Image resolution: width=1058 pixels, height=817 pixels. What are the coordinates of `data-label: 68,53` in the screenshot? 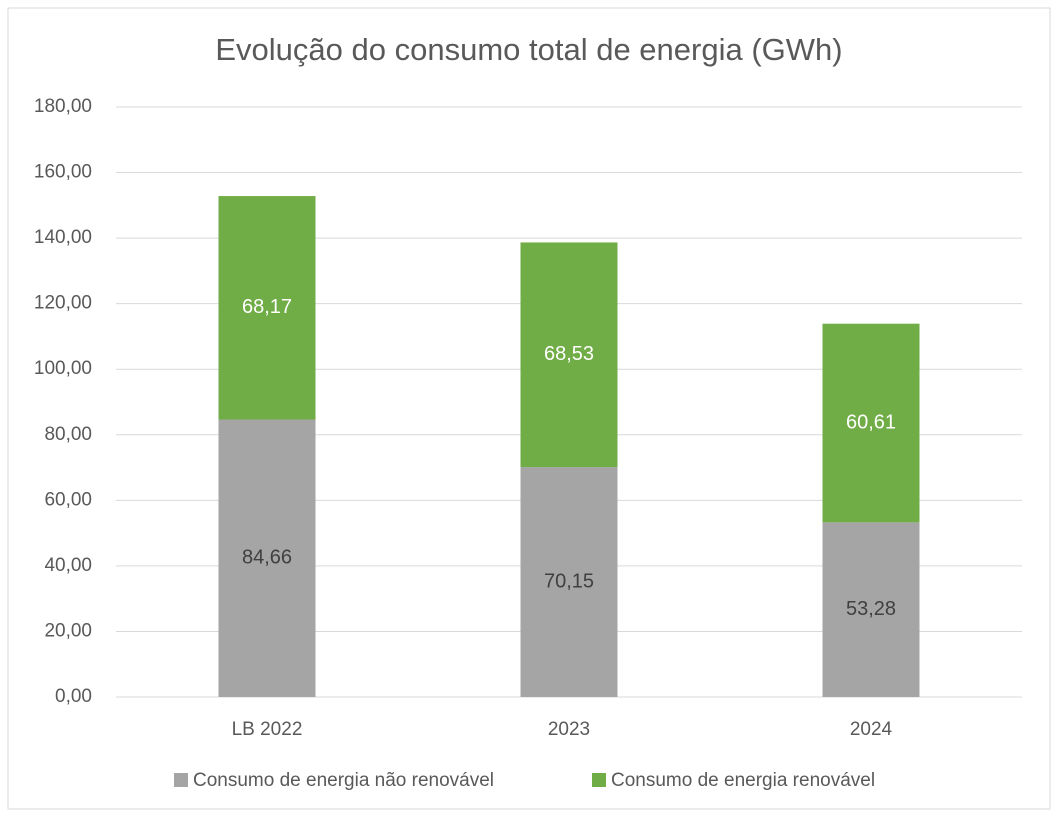 It's located at (569, 354).